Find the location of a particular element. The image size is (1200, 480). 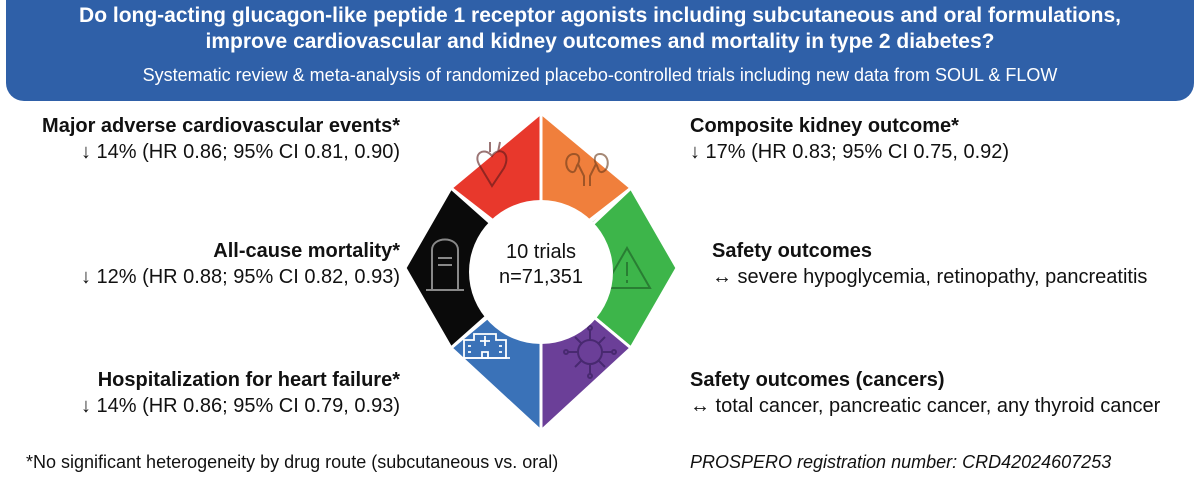

mortality-result: ↓ 12% (HR 0.88; 95% CI 0.82, 0.93) is located at coordinates (240, 277).